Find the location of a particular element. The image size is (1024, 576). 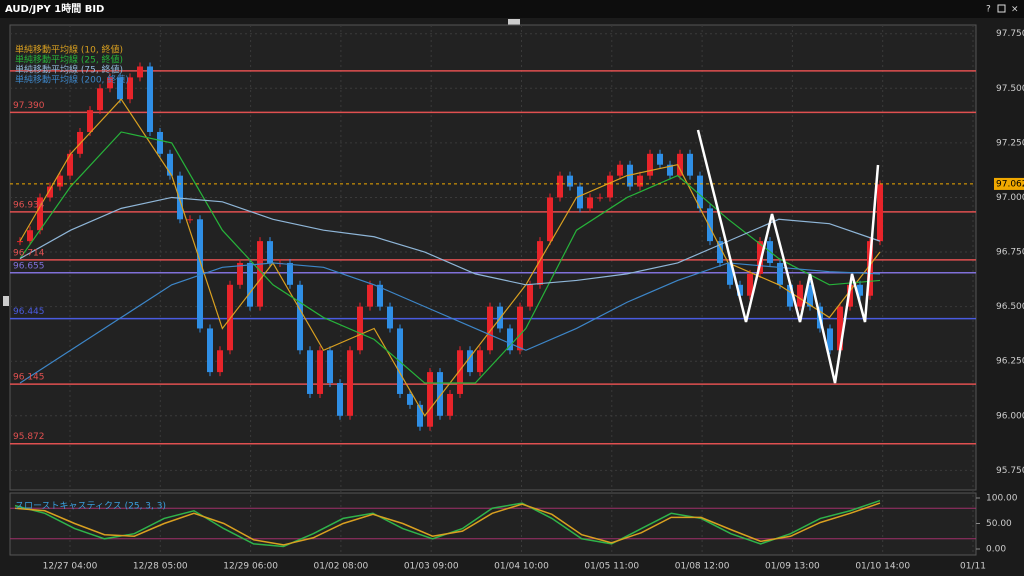

x-tick-label: 12/28 05:00 is located at coordinates (160, 567).